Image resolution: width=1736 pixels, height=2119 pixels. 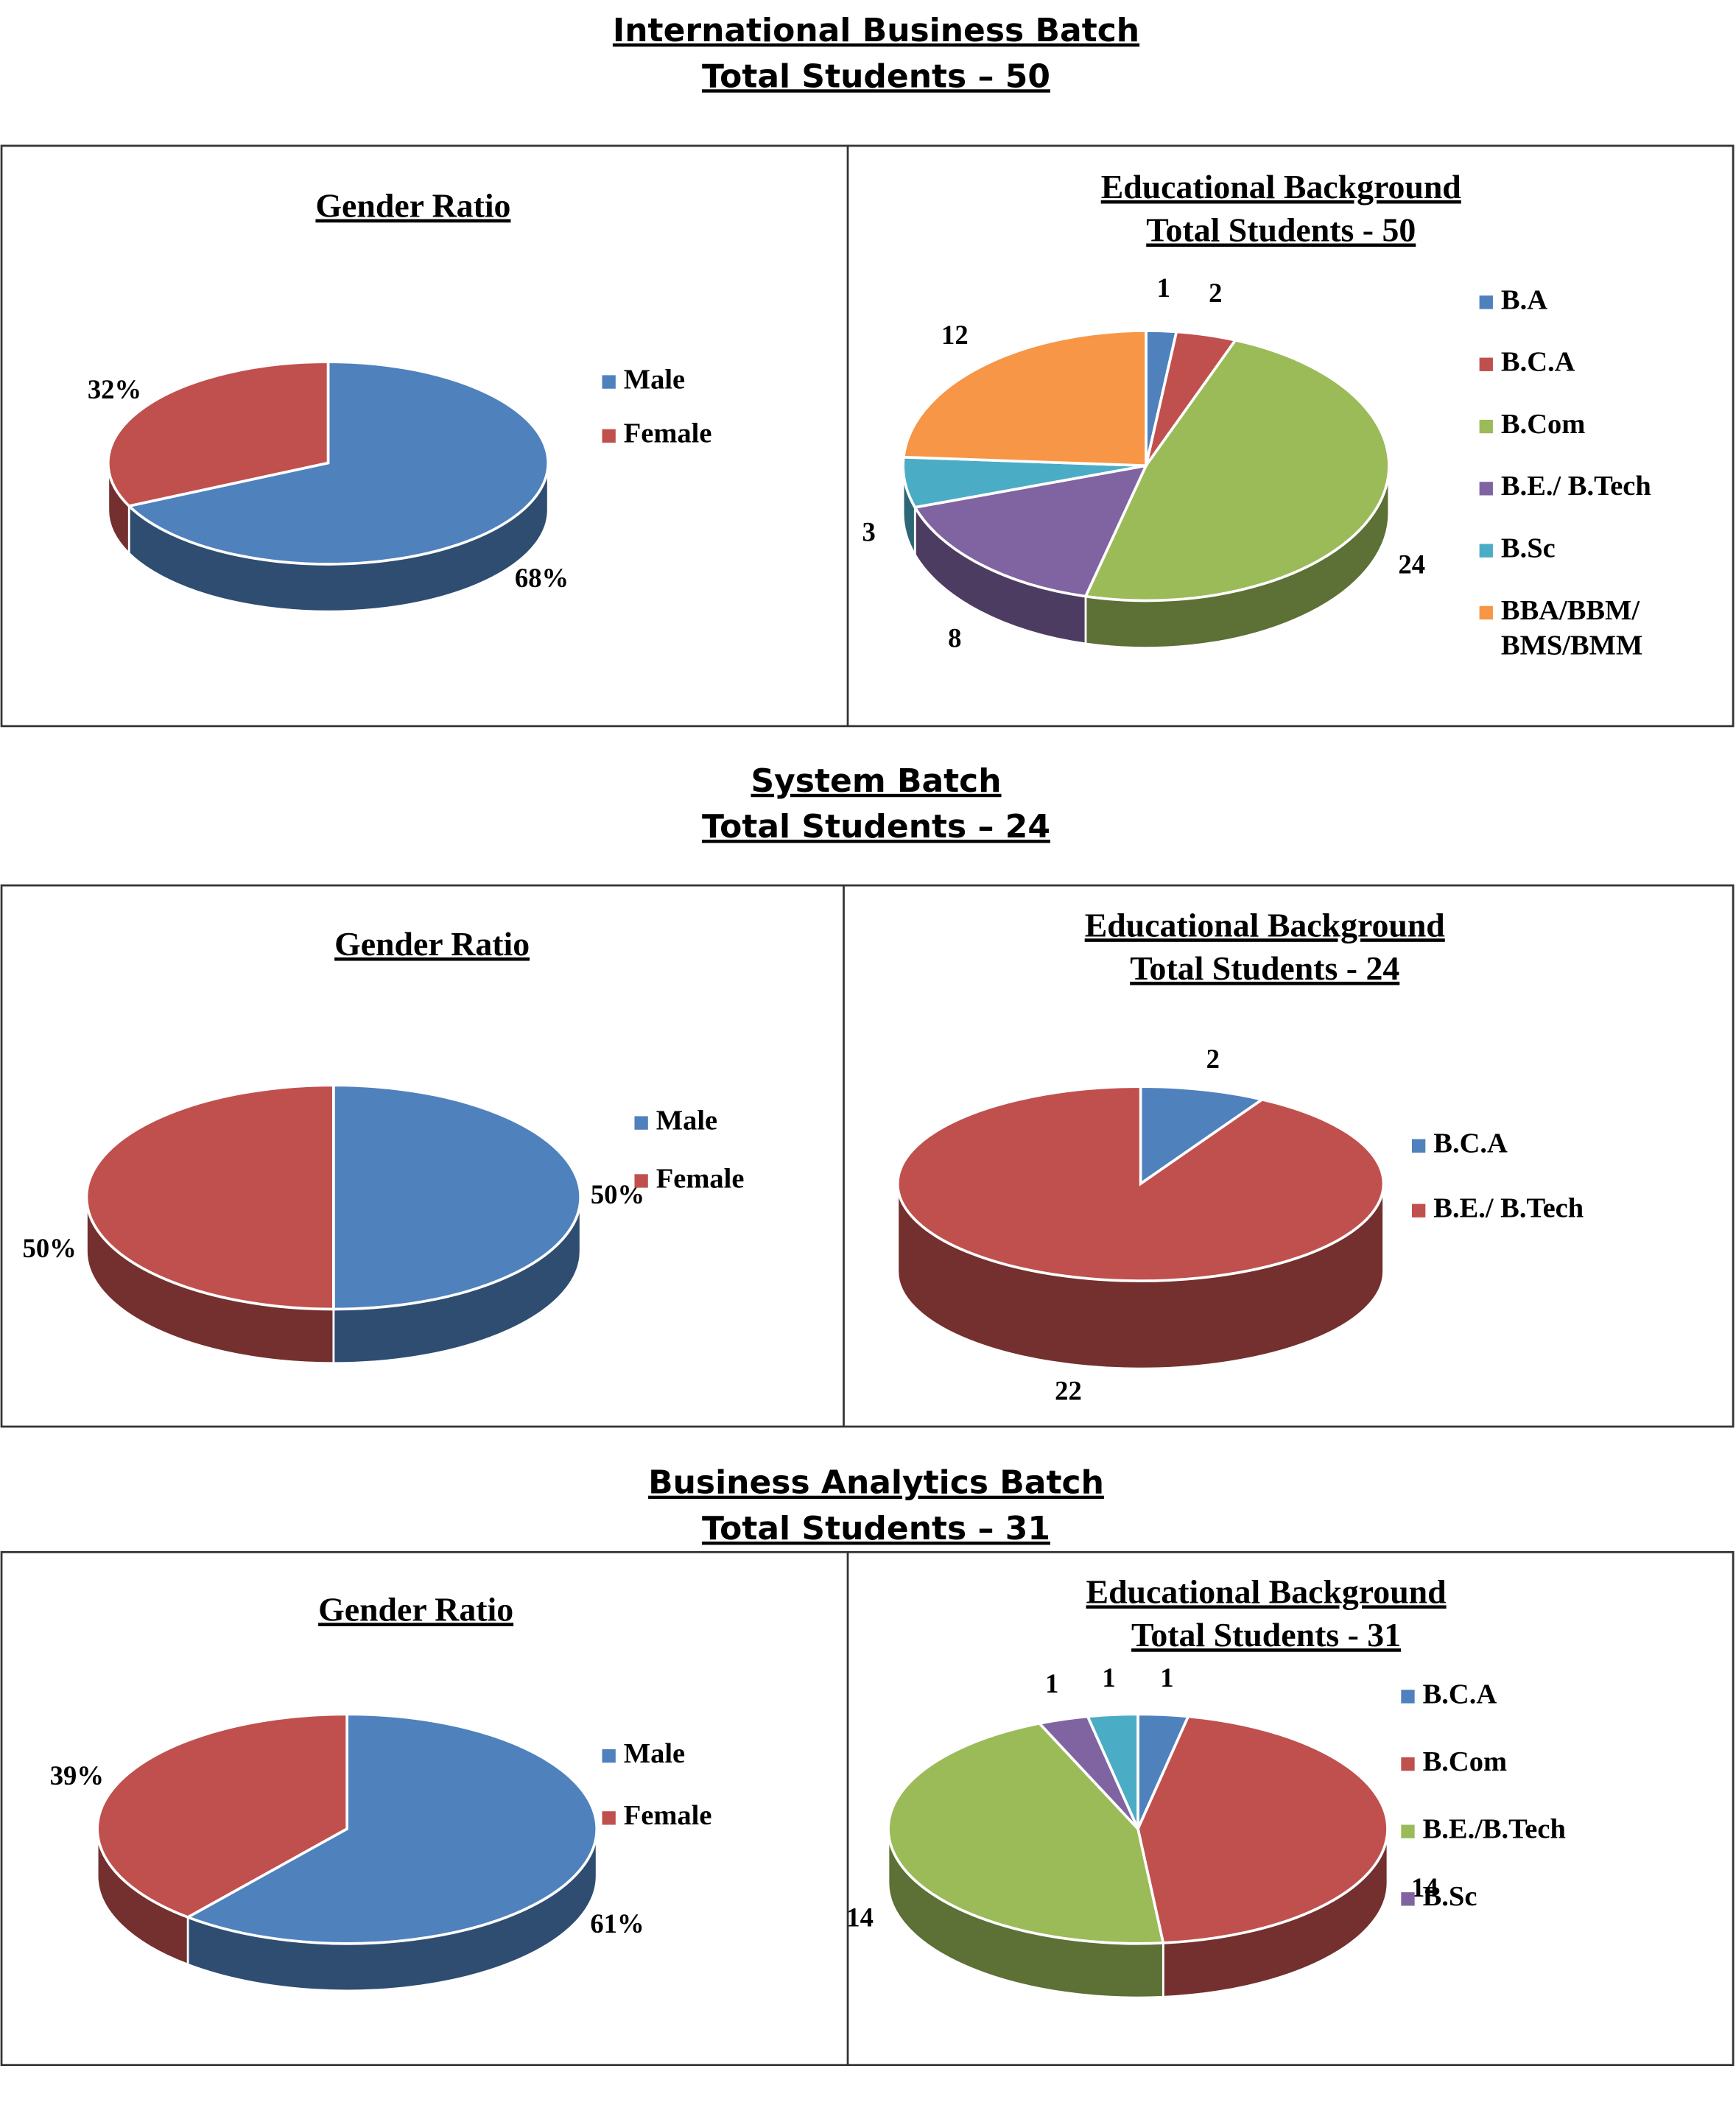 What do you see at coordinates (876, 1528) in the screenshot?
I see `section-subtitle: Total Students – 31` at bounding box center [876, 1528].